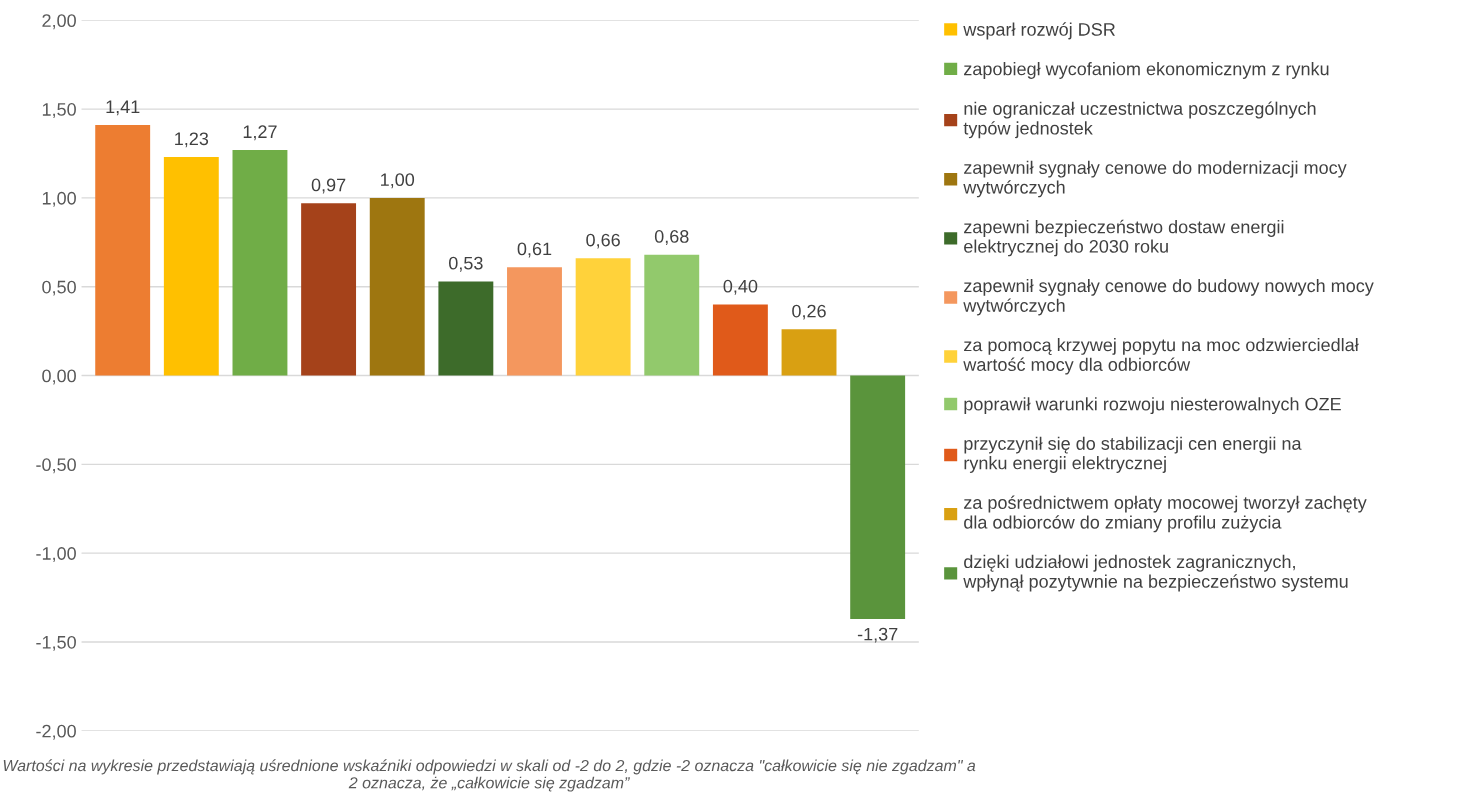 Image resolution: width=1482 pixels, height=812 pixels. What do you see at coordinates (56, 466) in the screenshot?
I see `y-tick-label: -0,50` at bounding box center [56, 466].